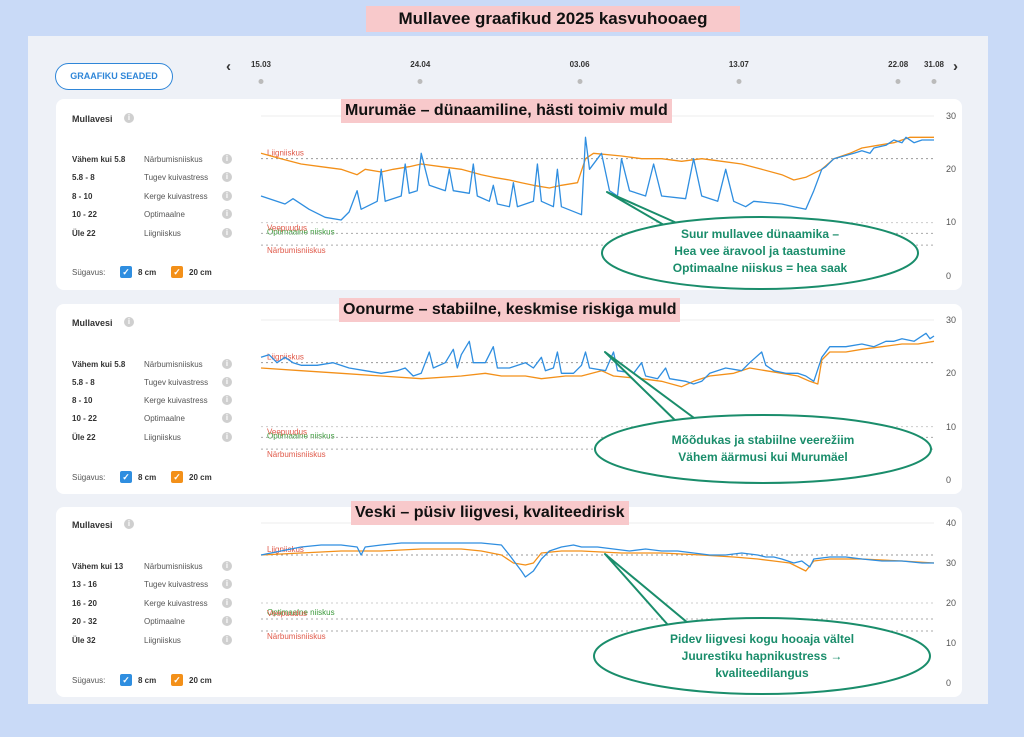 This screenshot has width=1024, height=737. I want to click on legend-range: 5.8 - 8, so click(83, 177).